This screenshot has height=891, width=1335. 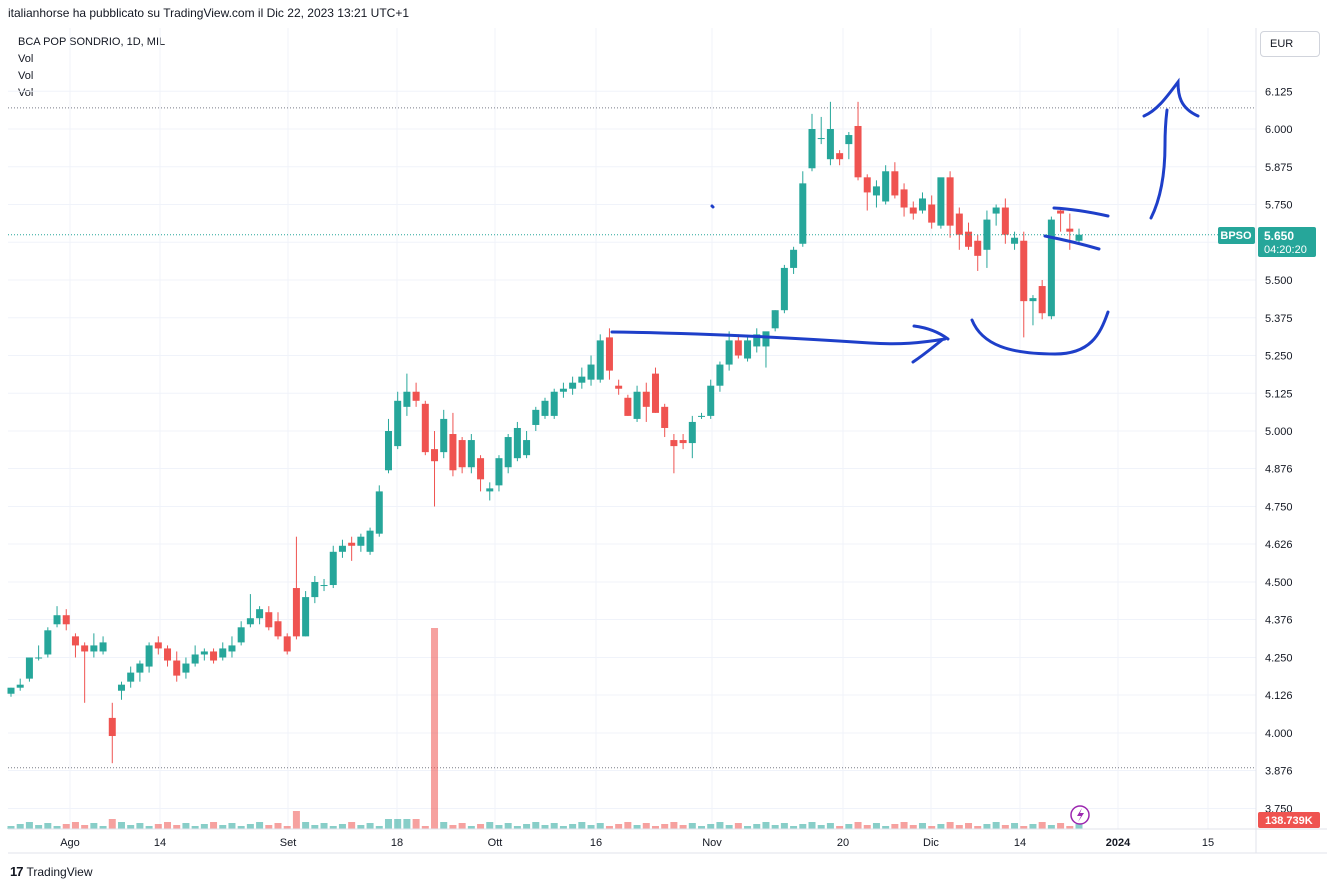 I want to click on lightning-icon, so click(x=1080, y=815).